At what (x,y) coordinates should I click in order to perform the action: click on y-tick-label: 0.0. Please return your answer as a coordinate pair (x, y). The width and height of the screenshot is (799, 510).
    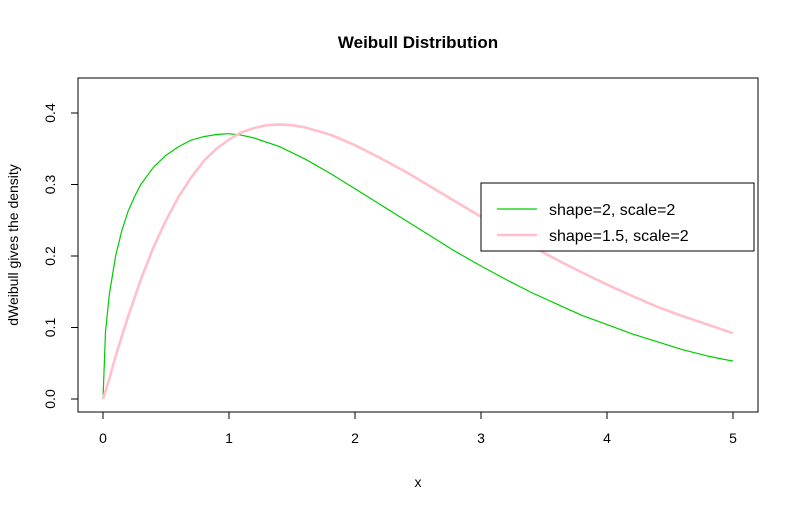
    Looking at the image, I should click on (50, 399).